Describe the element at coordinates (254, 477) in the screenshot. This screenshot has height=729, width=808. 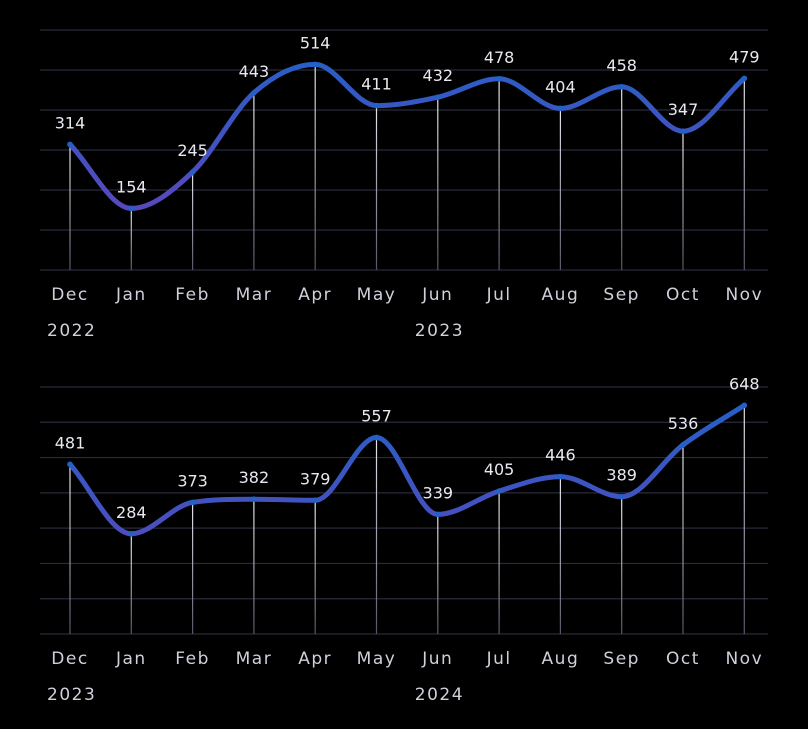
I see `data-label: 382` at that location.